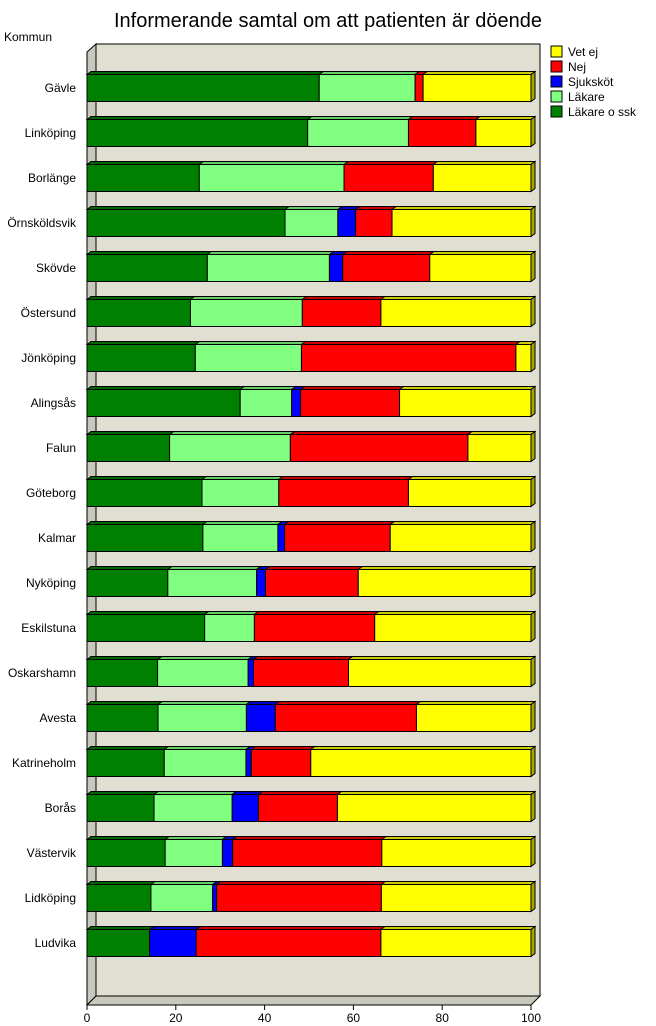 Image resolution: width=656 pixels, height=1026 pixels. I want to click on bar-row-vastervik, so click(311, 851).